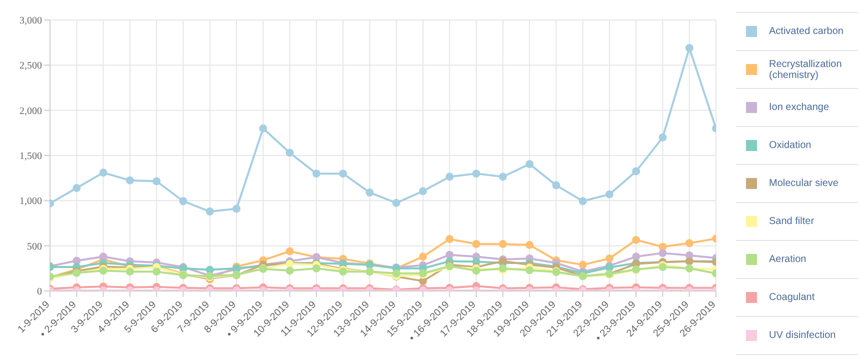 The height and width of the screenshot is (361, 859). What do you see at coordinates (31, 111) in the screenshot?
I see `y-tick-label: 2,000` at bounding box center [31, 111].